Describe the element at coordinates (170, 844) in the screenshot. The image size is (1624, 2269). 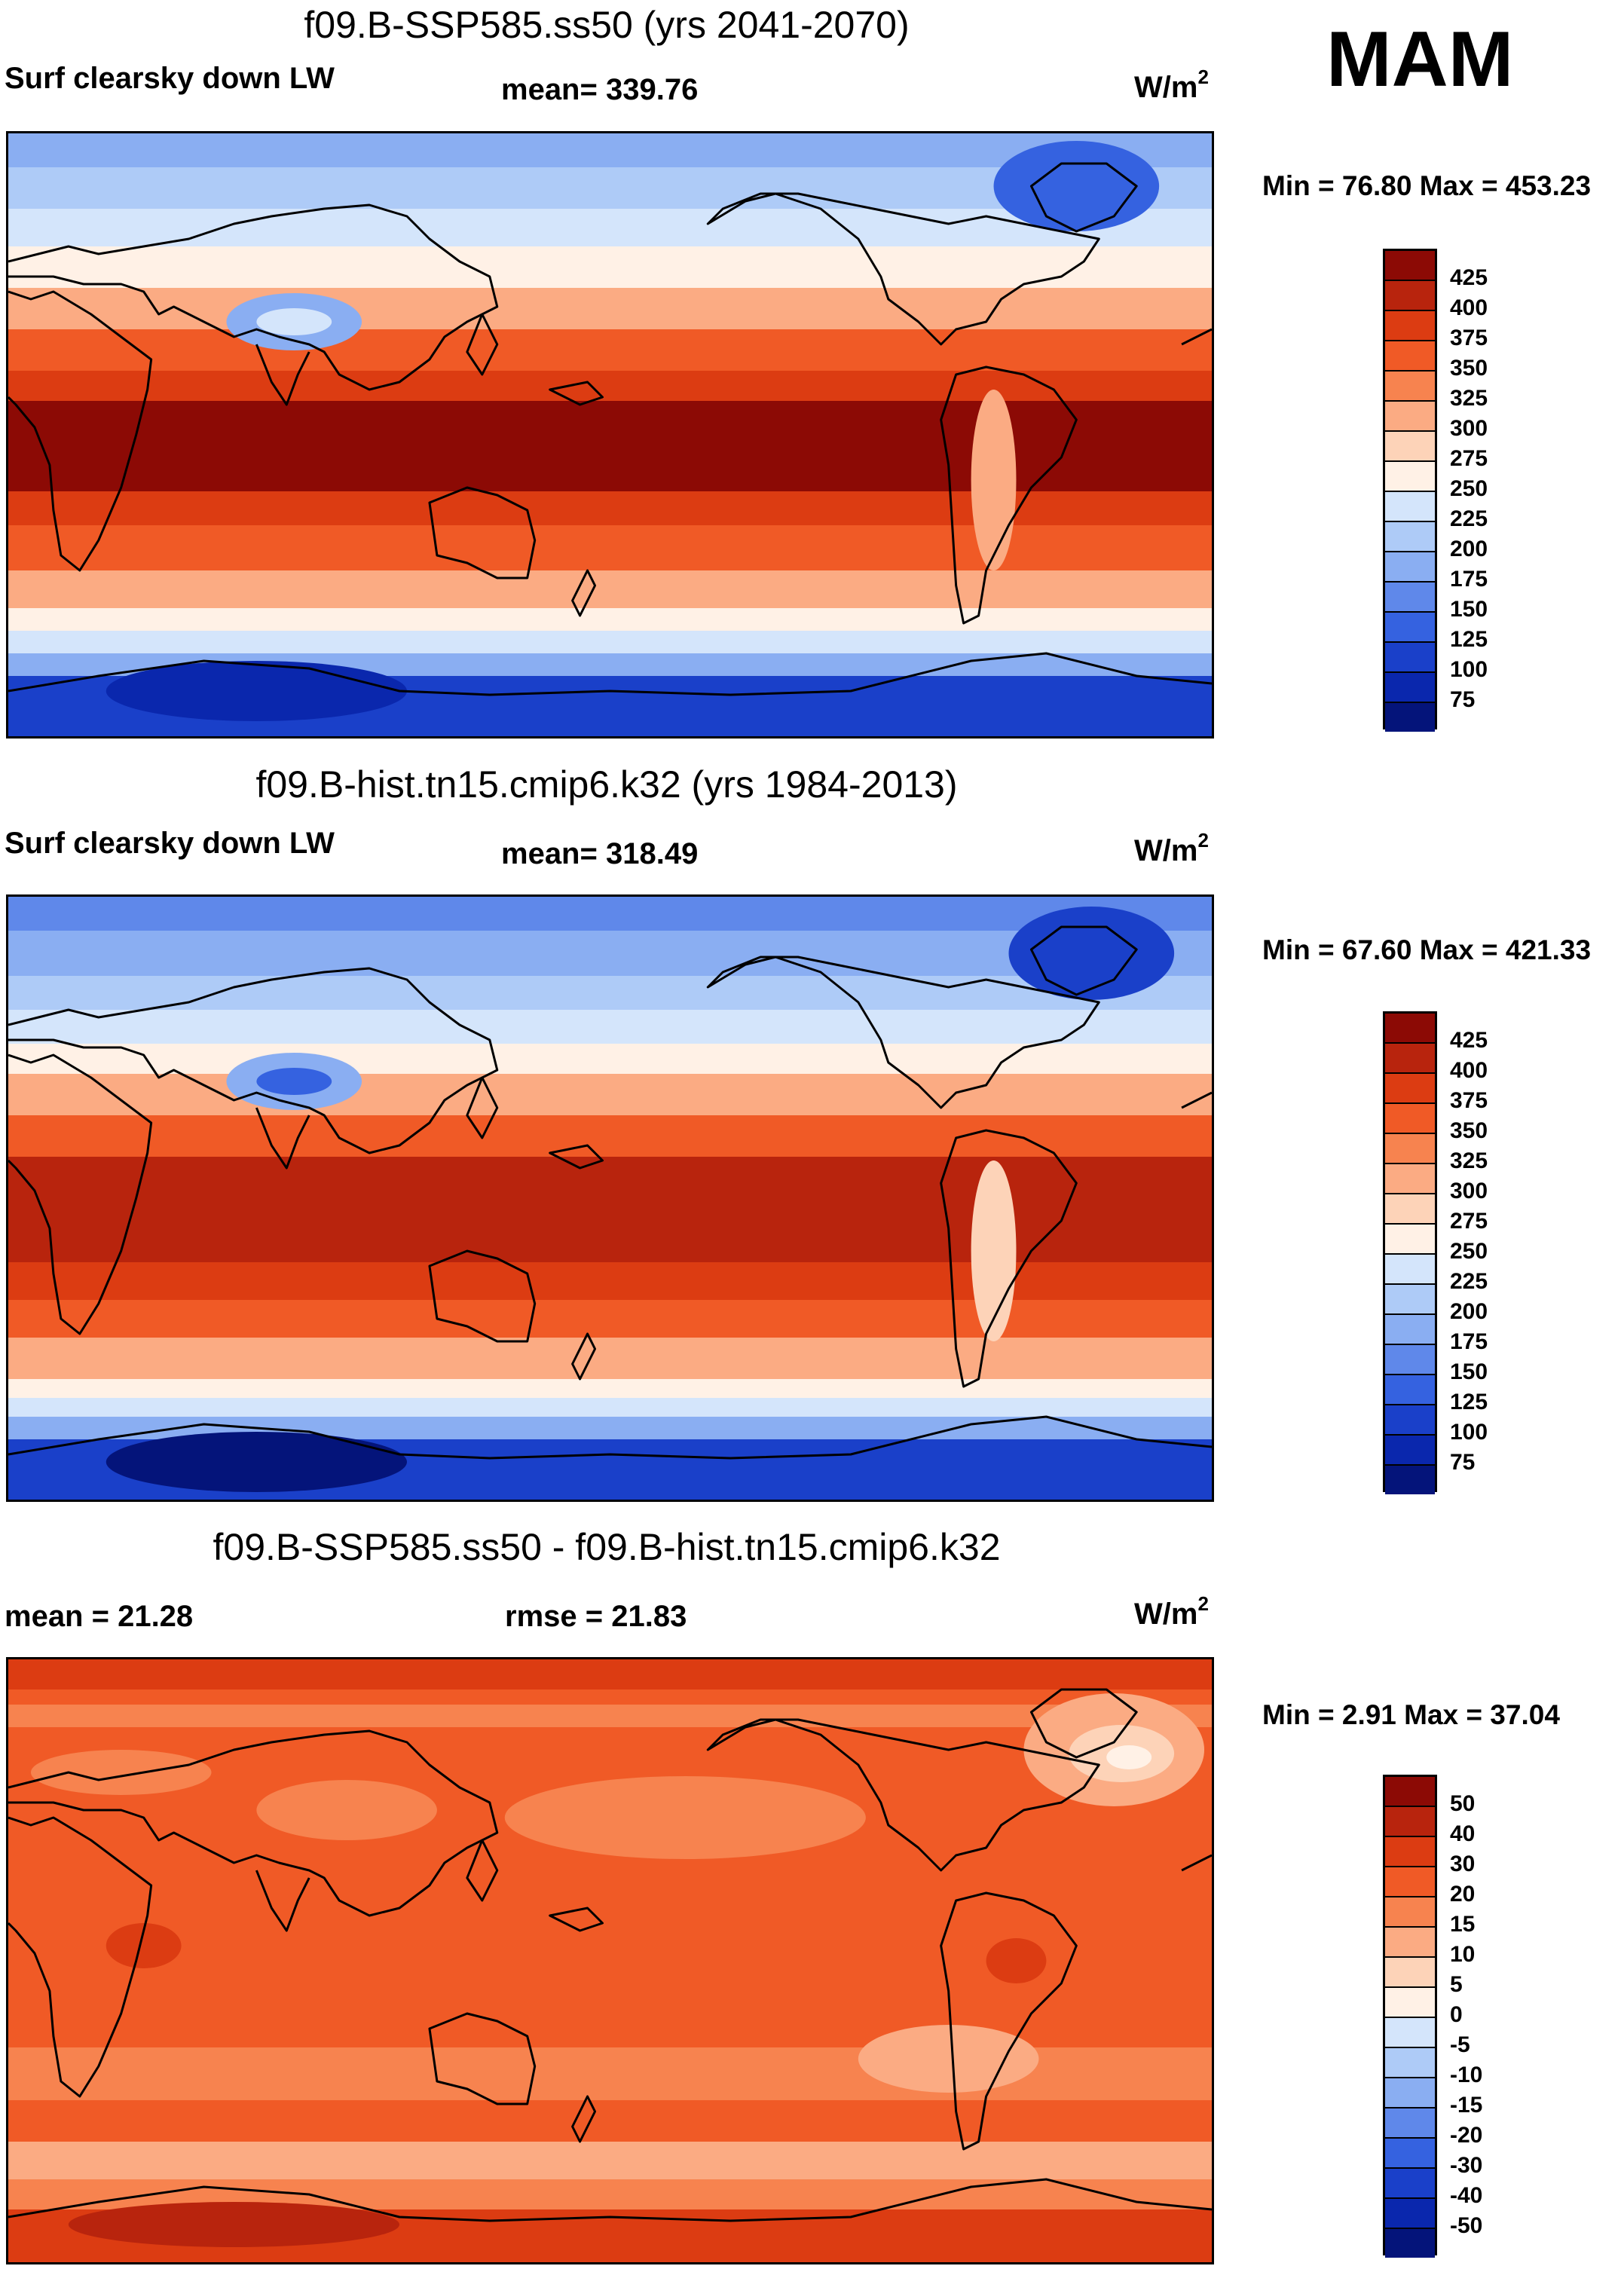
I see `panel2-variable-label: Surf clearsky down LW` at that location.